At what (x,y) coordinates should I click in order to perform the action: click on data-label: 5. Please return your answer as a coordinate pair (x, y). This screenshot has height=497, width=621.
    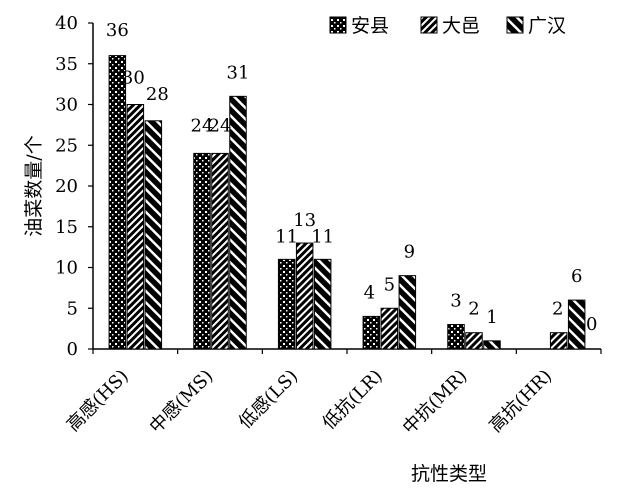
    Looking at the image, I should click on (389, 284).